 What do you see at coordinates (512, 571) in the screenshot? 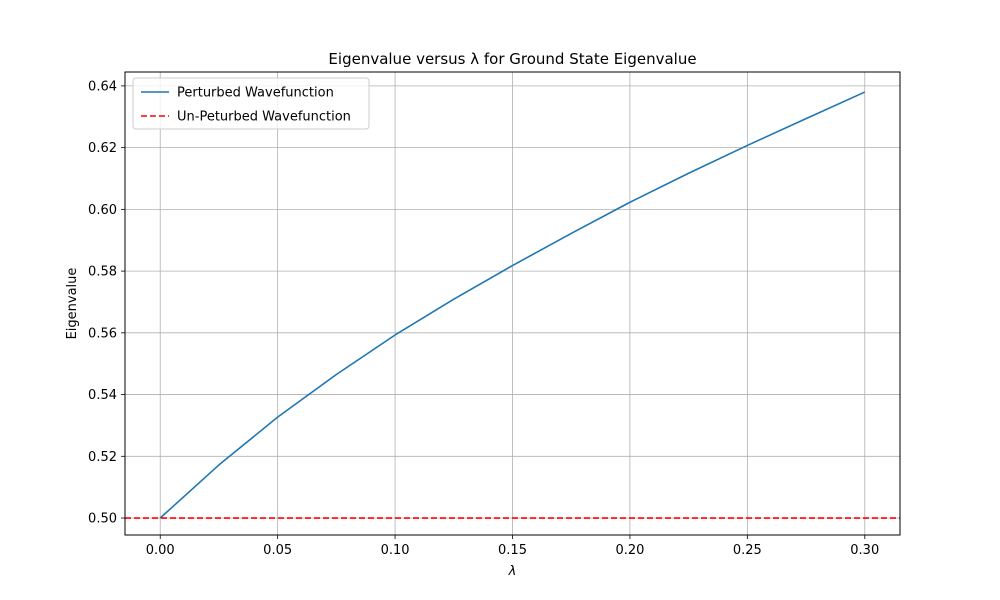
I see `x-axis-title: λ` at bounding box center [512, 571].